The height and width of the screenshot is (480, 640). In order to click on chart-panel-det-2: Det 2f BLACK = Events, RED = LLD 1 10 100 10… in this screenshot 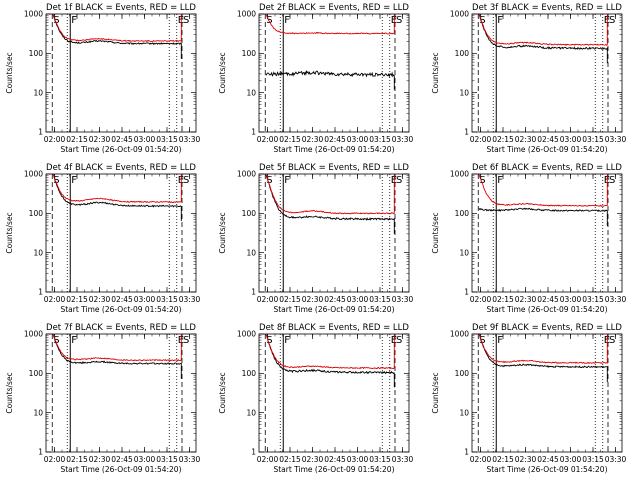, I will do `click(319, 80)`.